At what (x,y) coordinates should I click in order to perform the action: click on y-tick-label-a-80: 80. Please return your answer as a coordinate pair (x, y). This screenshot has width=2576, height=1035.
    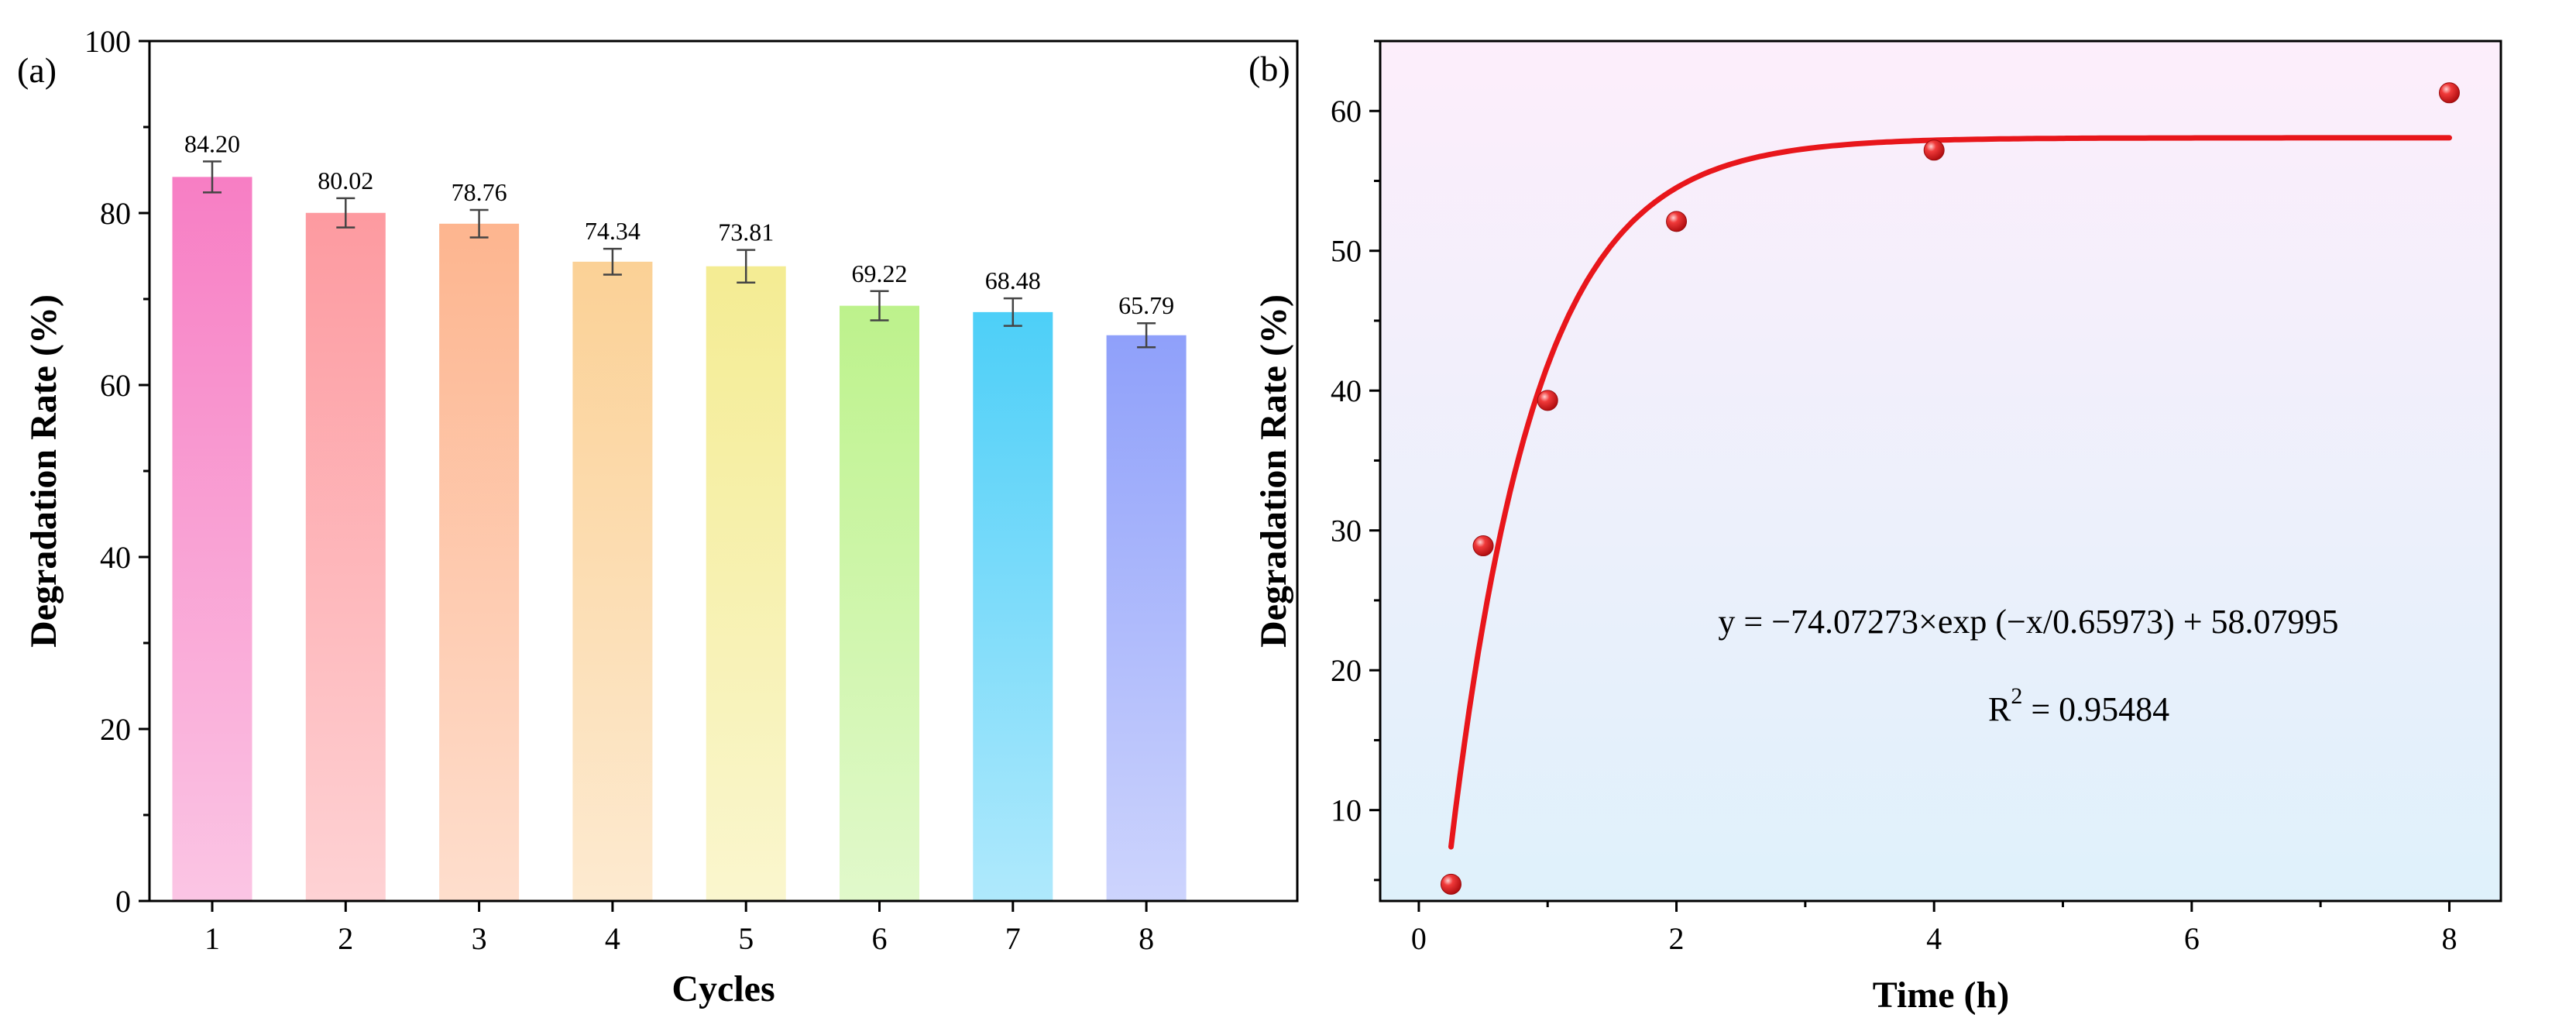
    Looking at the image, I should click on (115, 213).